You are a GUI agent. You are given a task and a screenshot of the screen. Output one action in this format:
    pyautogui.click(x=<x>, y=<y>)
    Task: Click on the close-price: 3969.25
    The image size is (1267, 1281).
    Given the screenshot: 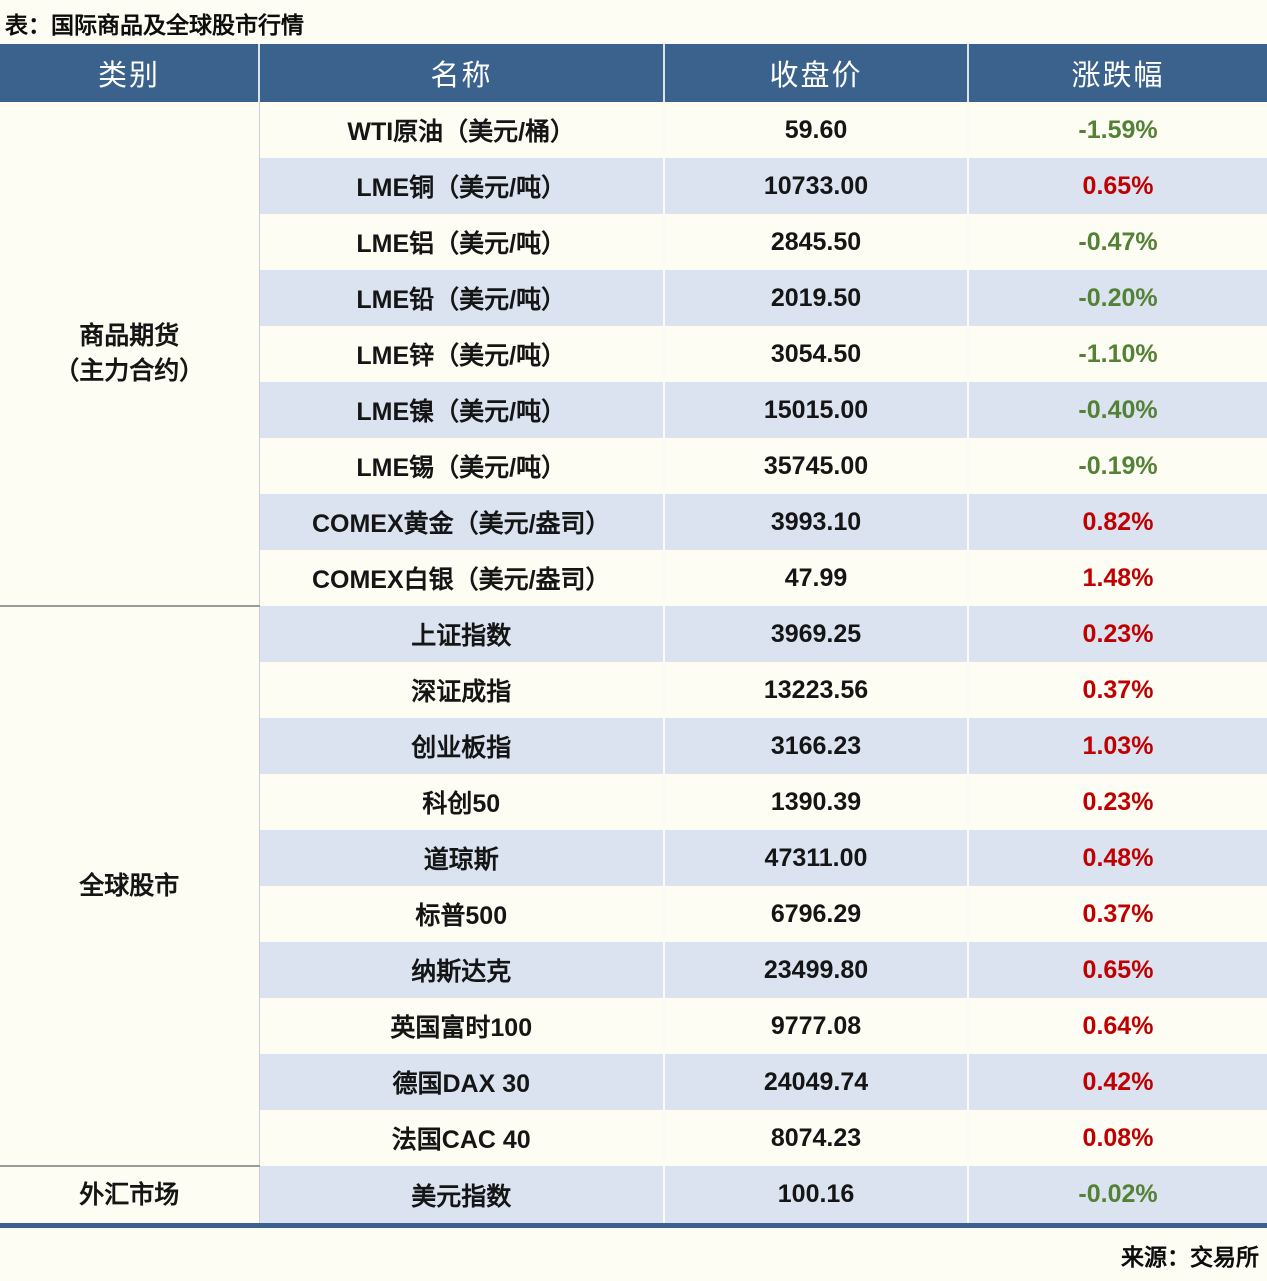 What is the action you would take?
    pyautogui.click(x=815, y=634)
    